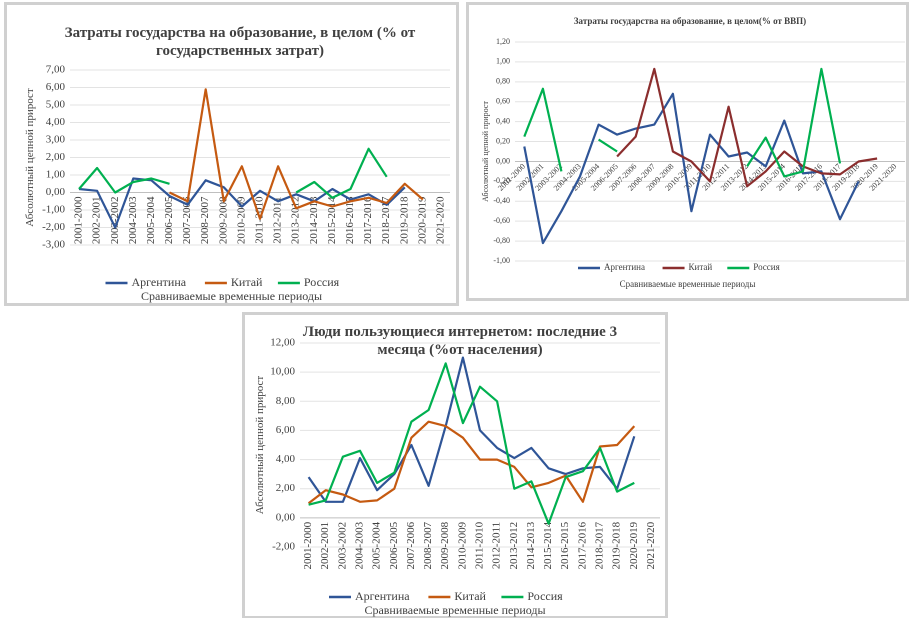 The image size is (910, 618). I want to click on y-tick-label: 10,00, so click(282, 372).